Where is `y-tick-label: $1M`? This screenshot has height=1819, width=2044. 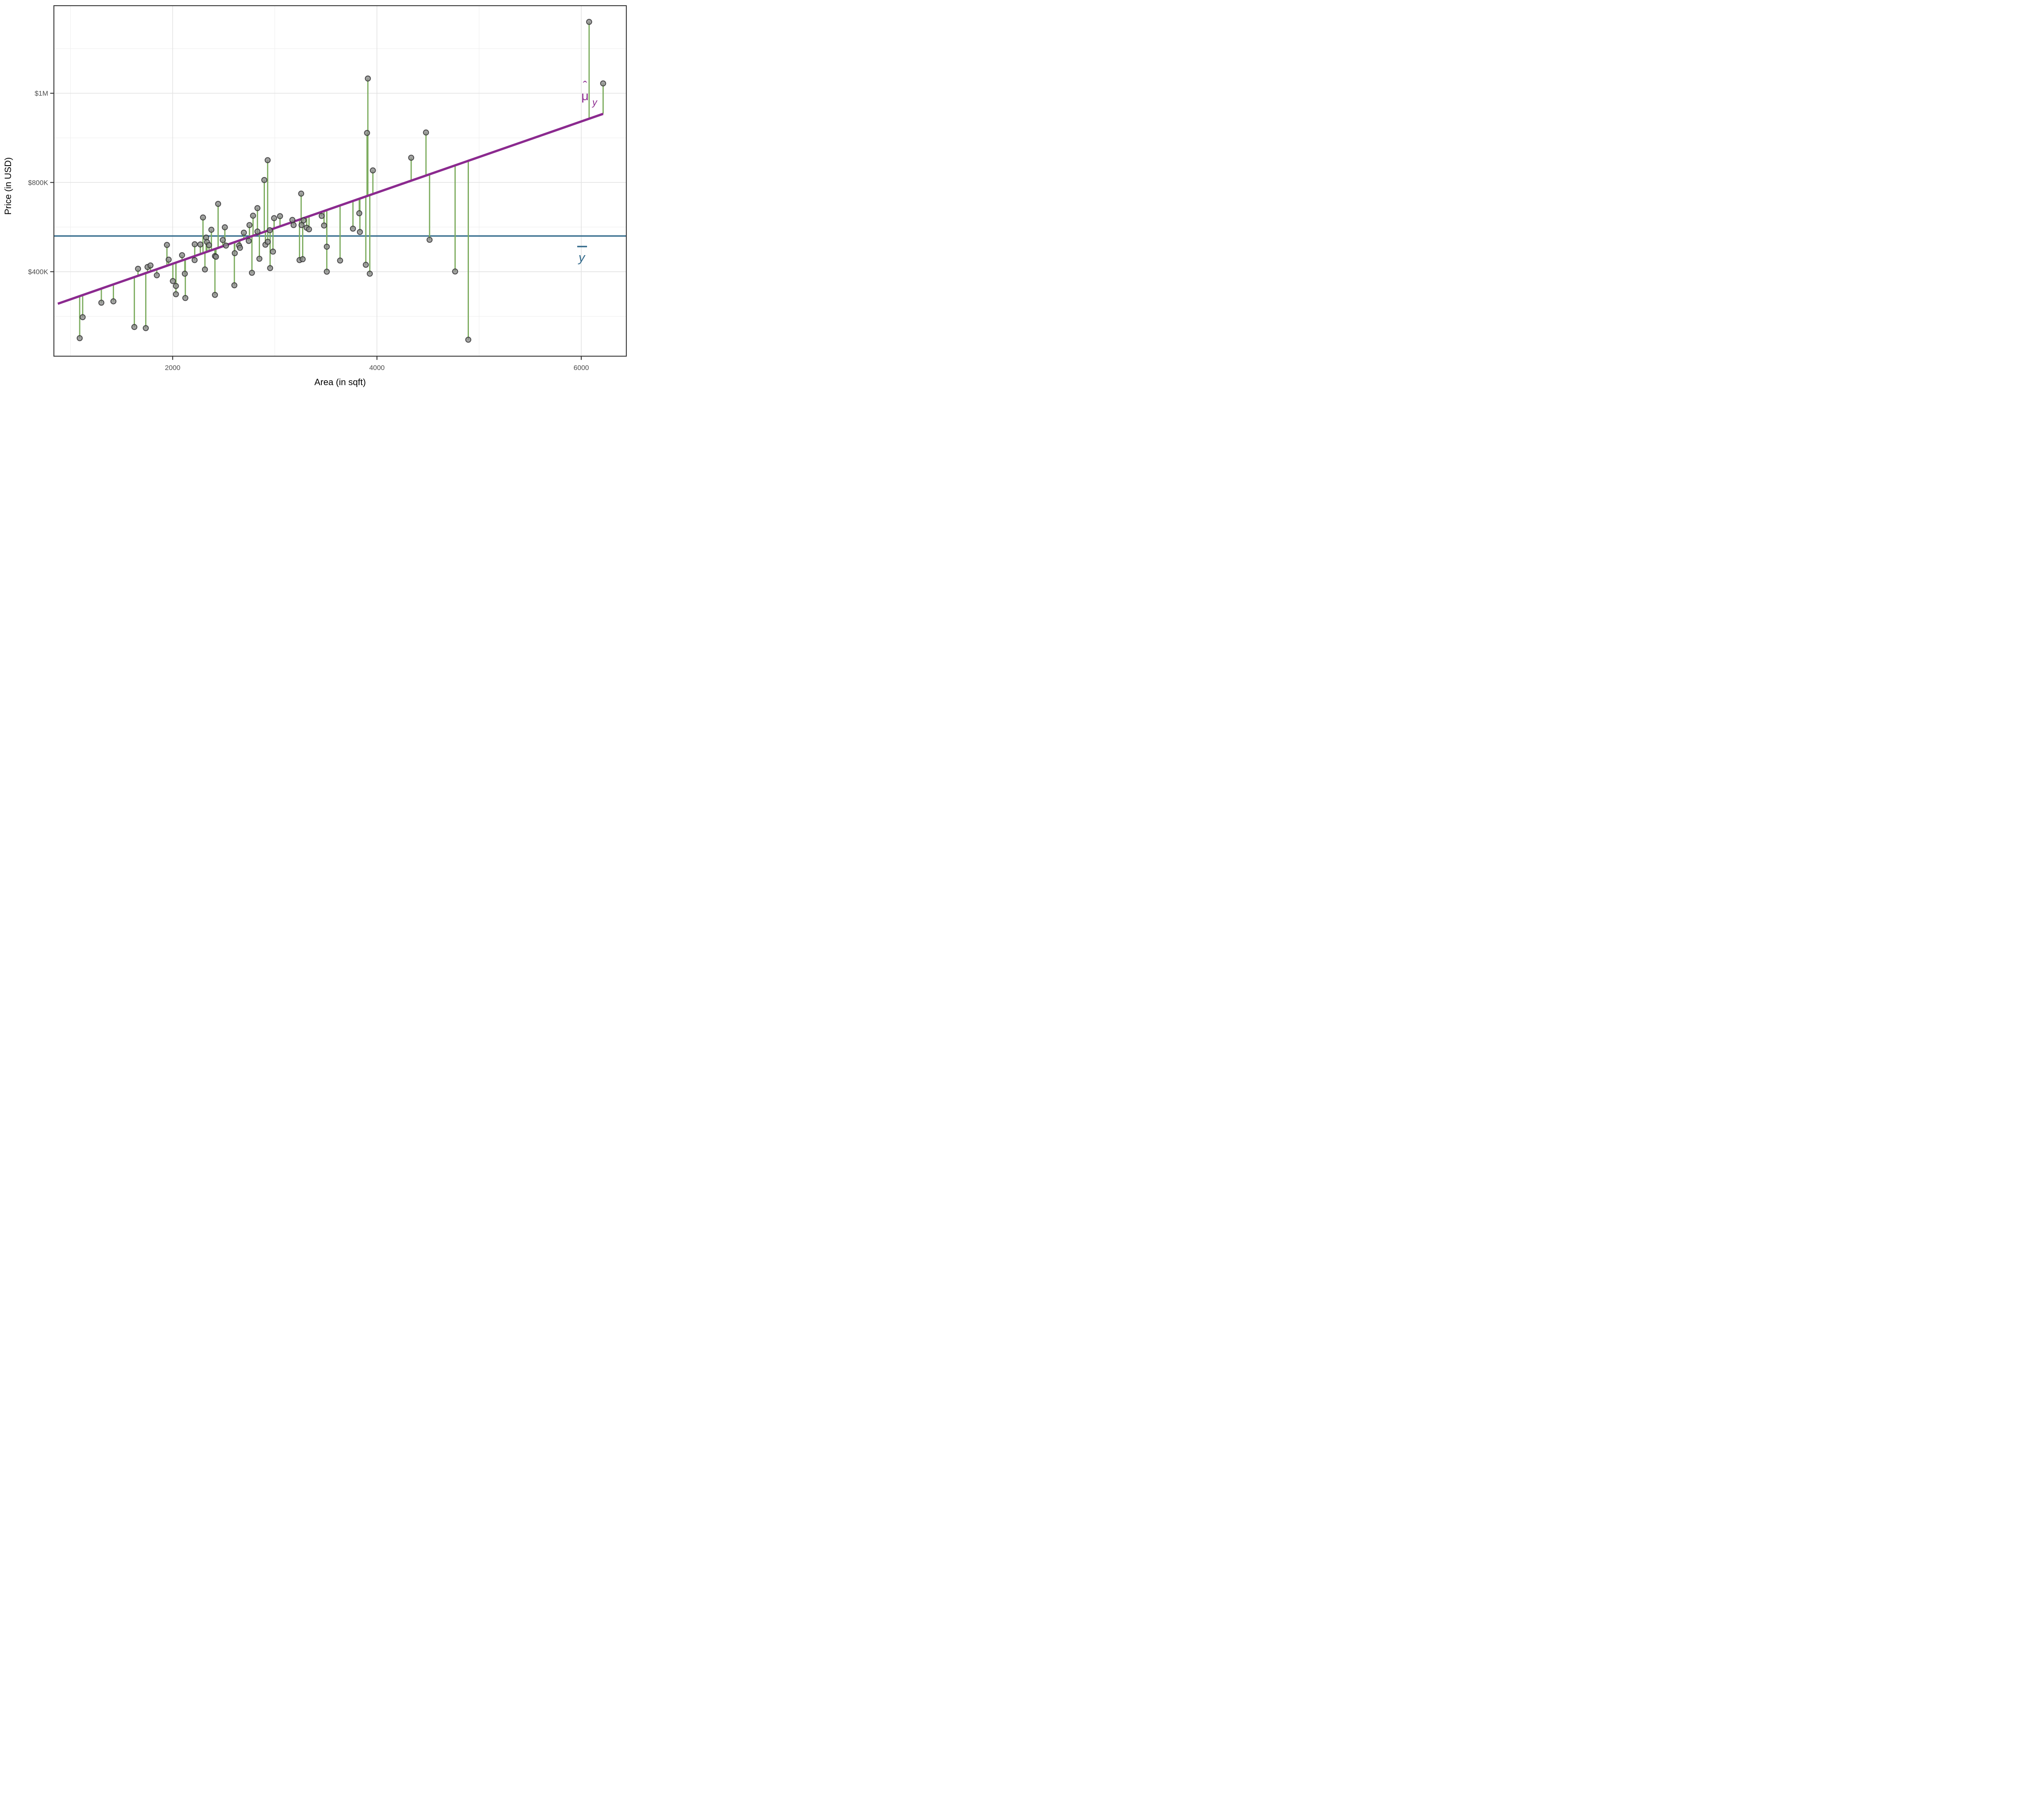
y-tick-label: $1M is located at coordinates (42, 93).